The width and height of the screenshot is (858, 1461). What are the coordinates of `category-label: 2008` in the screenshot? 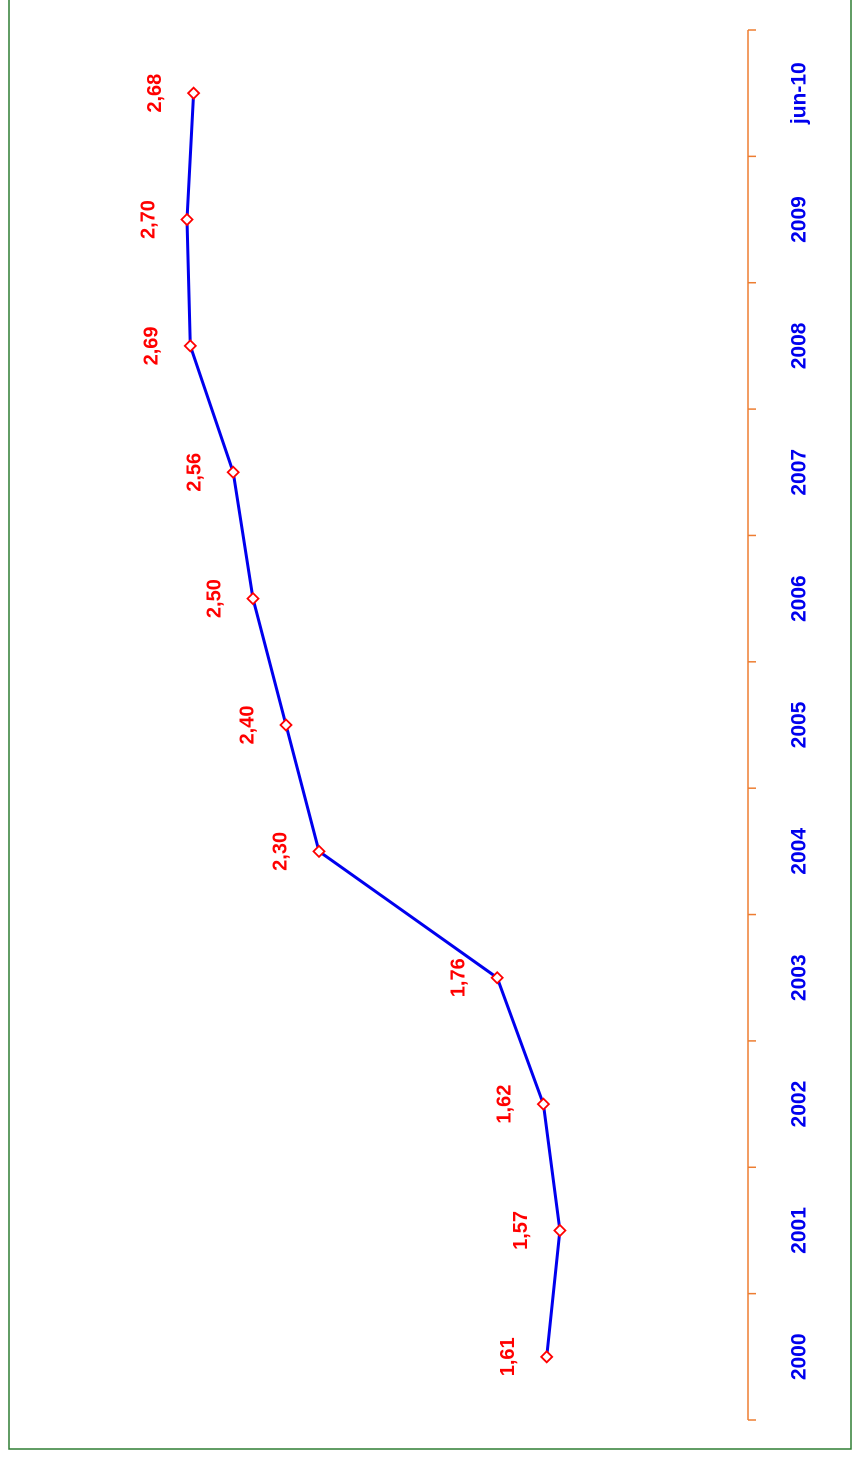 It's located at (799, 345).